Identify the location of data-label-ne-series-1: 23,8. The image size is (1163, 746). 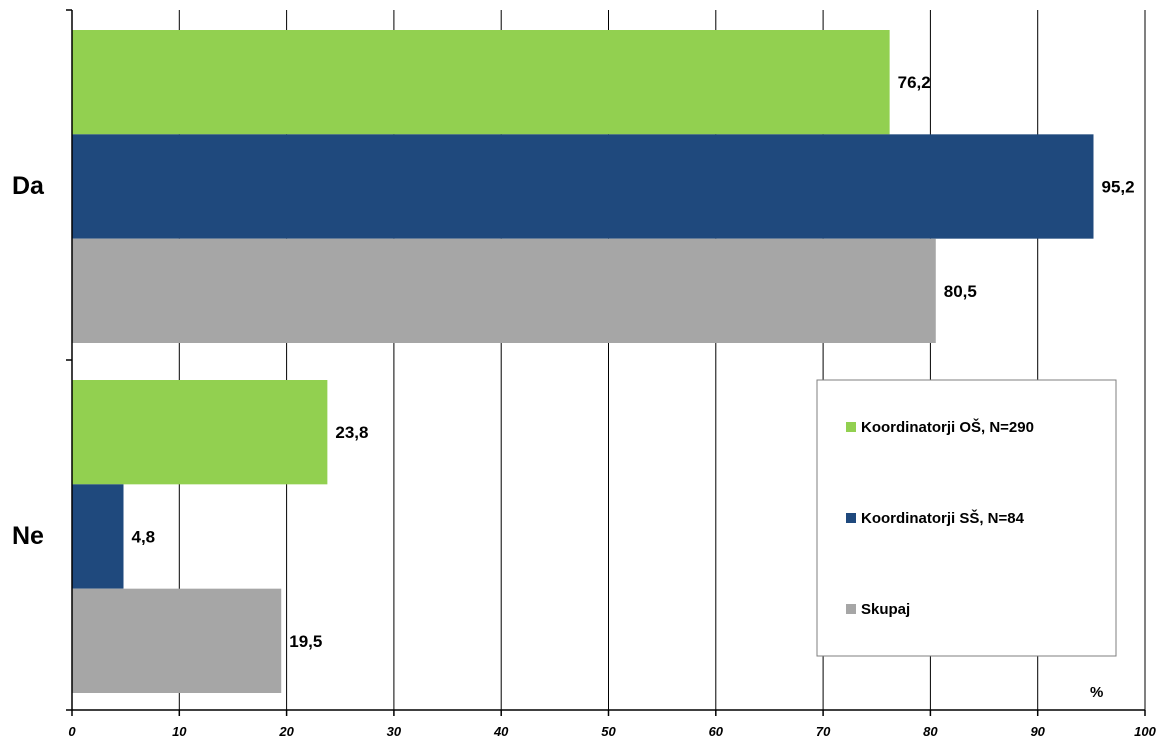
(351, 432).